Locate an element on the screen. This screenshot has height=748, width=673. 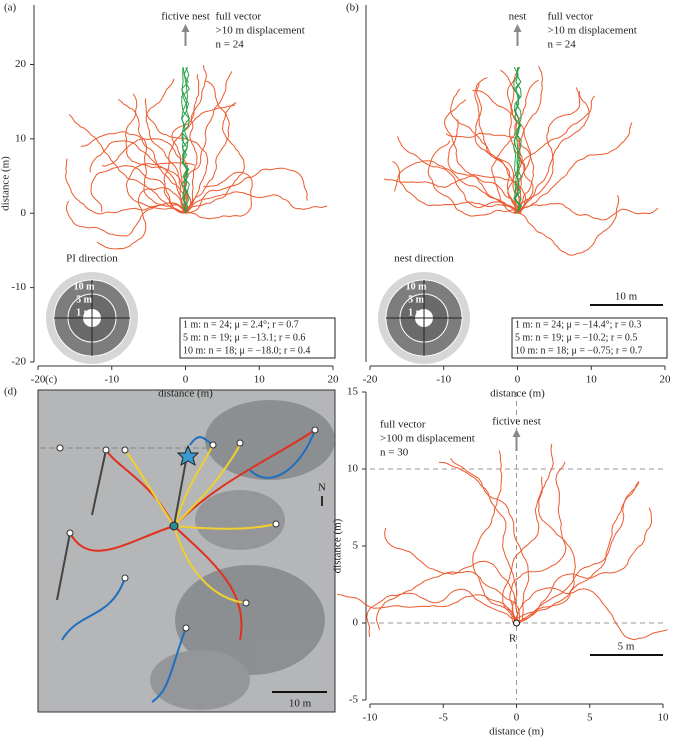
inset-ring-label: 10 m is located at coordinates (85, 286).